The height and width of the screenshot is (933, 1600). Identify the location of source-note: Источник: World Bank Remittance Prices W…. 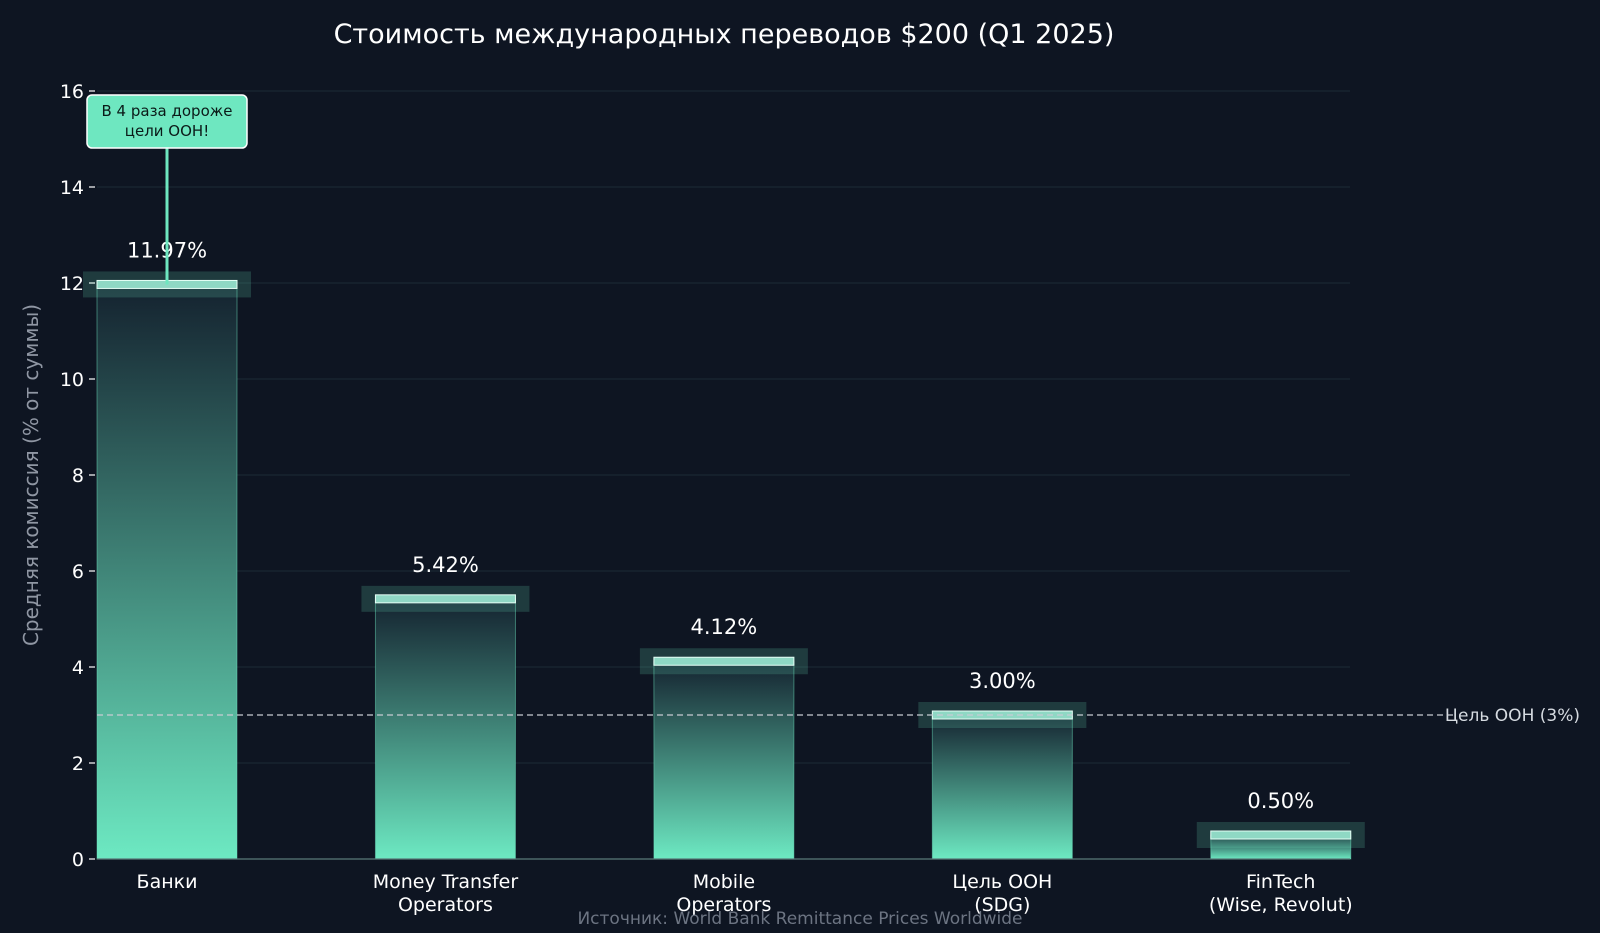
(799, 919).